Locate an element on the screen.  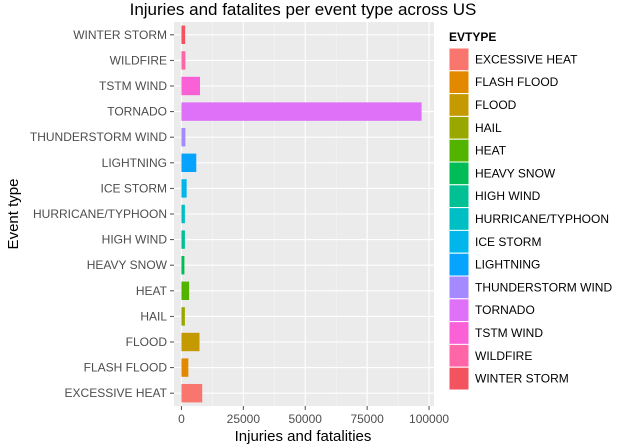
y-tick-label: HAIL is located at coordinates (153, 316).